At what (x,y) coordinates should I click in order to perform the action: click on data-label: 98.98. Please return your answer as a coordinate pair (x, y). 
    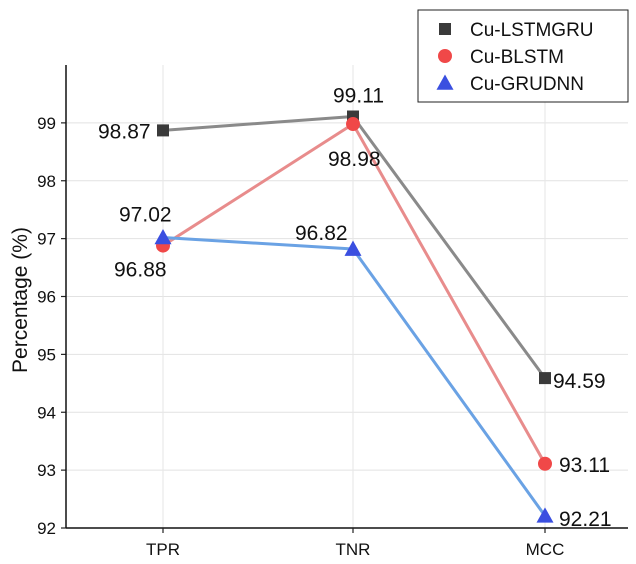
    Looking at the image, I should click on (354, 159).